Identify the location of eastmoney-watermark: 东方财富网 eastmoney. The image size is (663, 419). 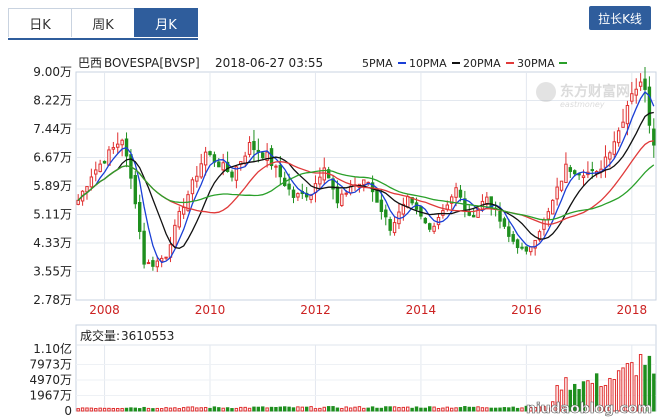
(583, 95).